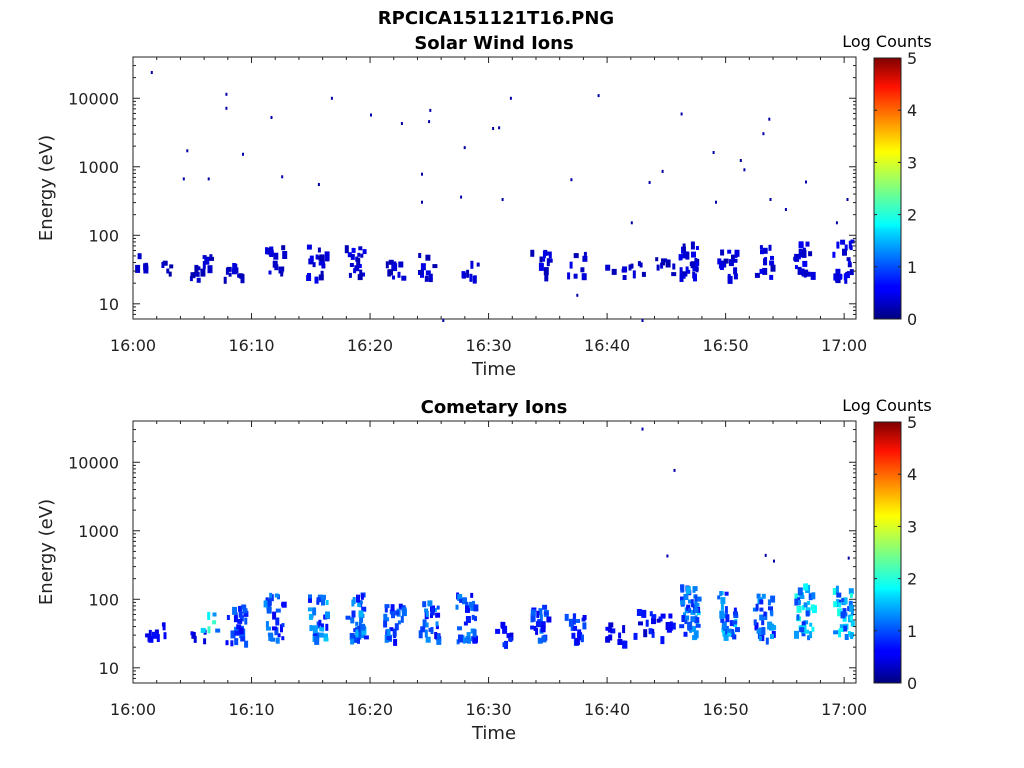 Image resolution: width=1024 pixels, height=768 pixels. Describe the element at coordinates (109, 668) in the screenshot. I see `y-tick-label: 10` at that location.